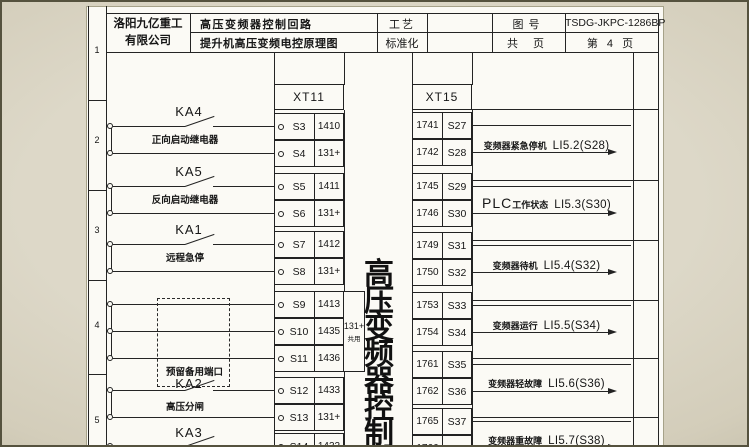 The image size is (749, 447). What do you see at coordinates (428, 364) in the screenshot?
I see `wire-number: 1761` at bounding box center [428, 364].